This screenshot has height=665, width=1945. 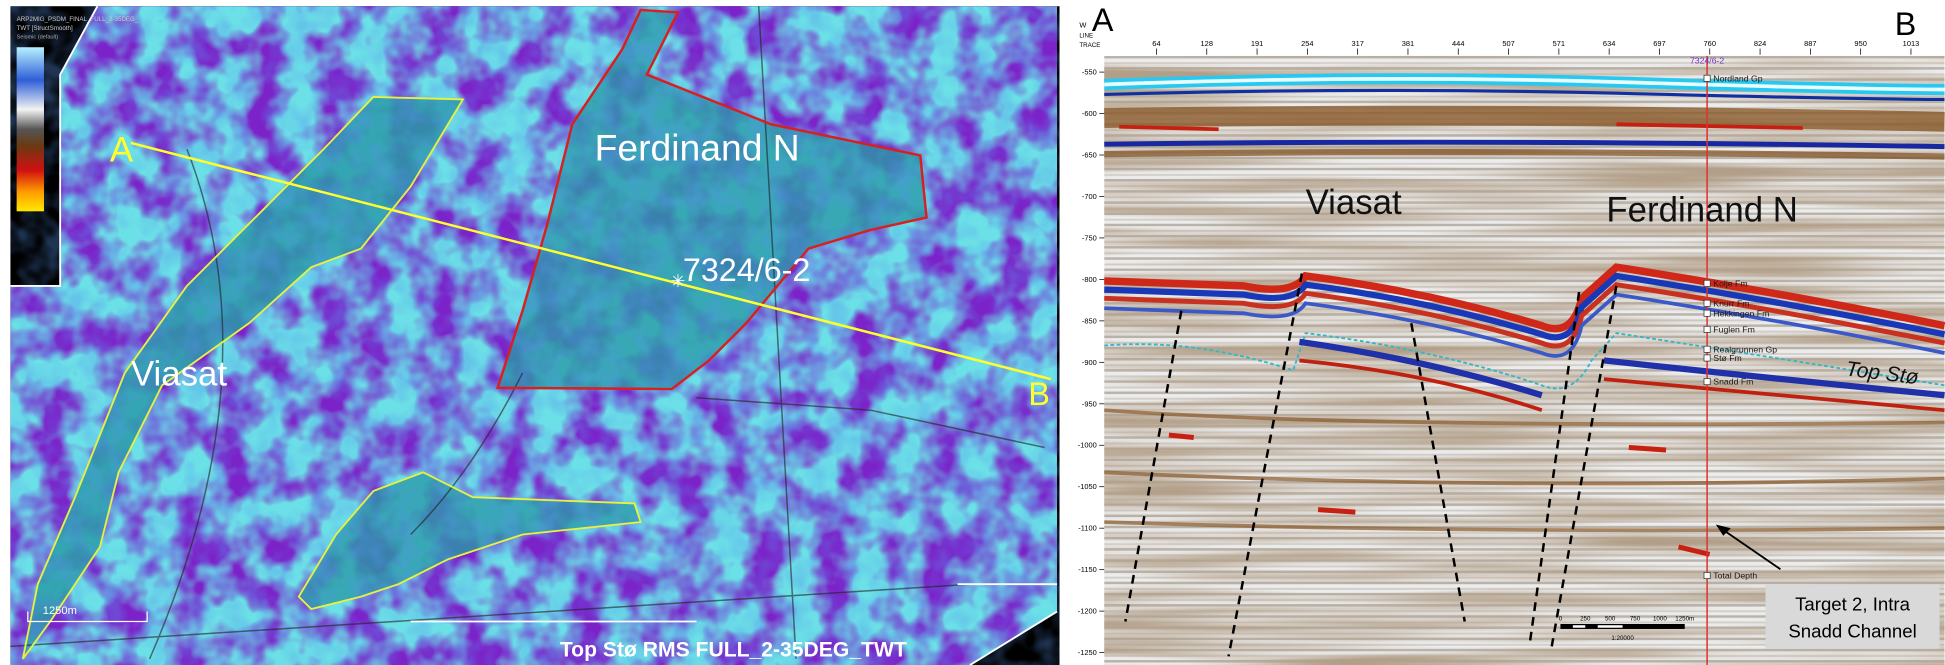 What do you see at coordinates (1307, 43) in the screenshot?
I see `trace-label: 254` at bounding box center [1307, 43].